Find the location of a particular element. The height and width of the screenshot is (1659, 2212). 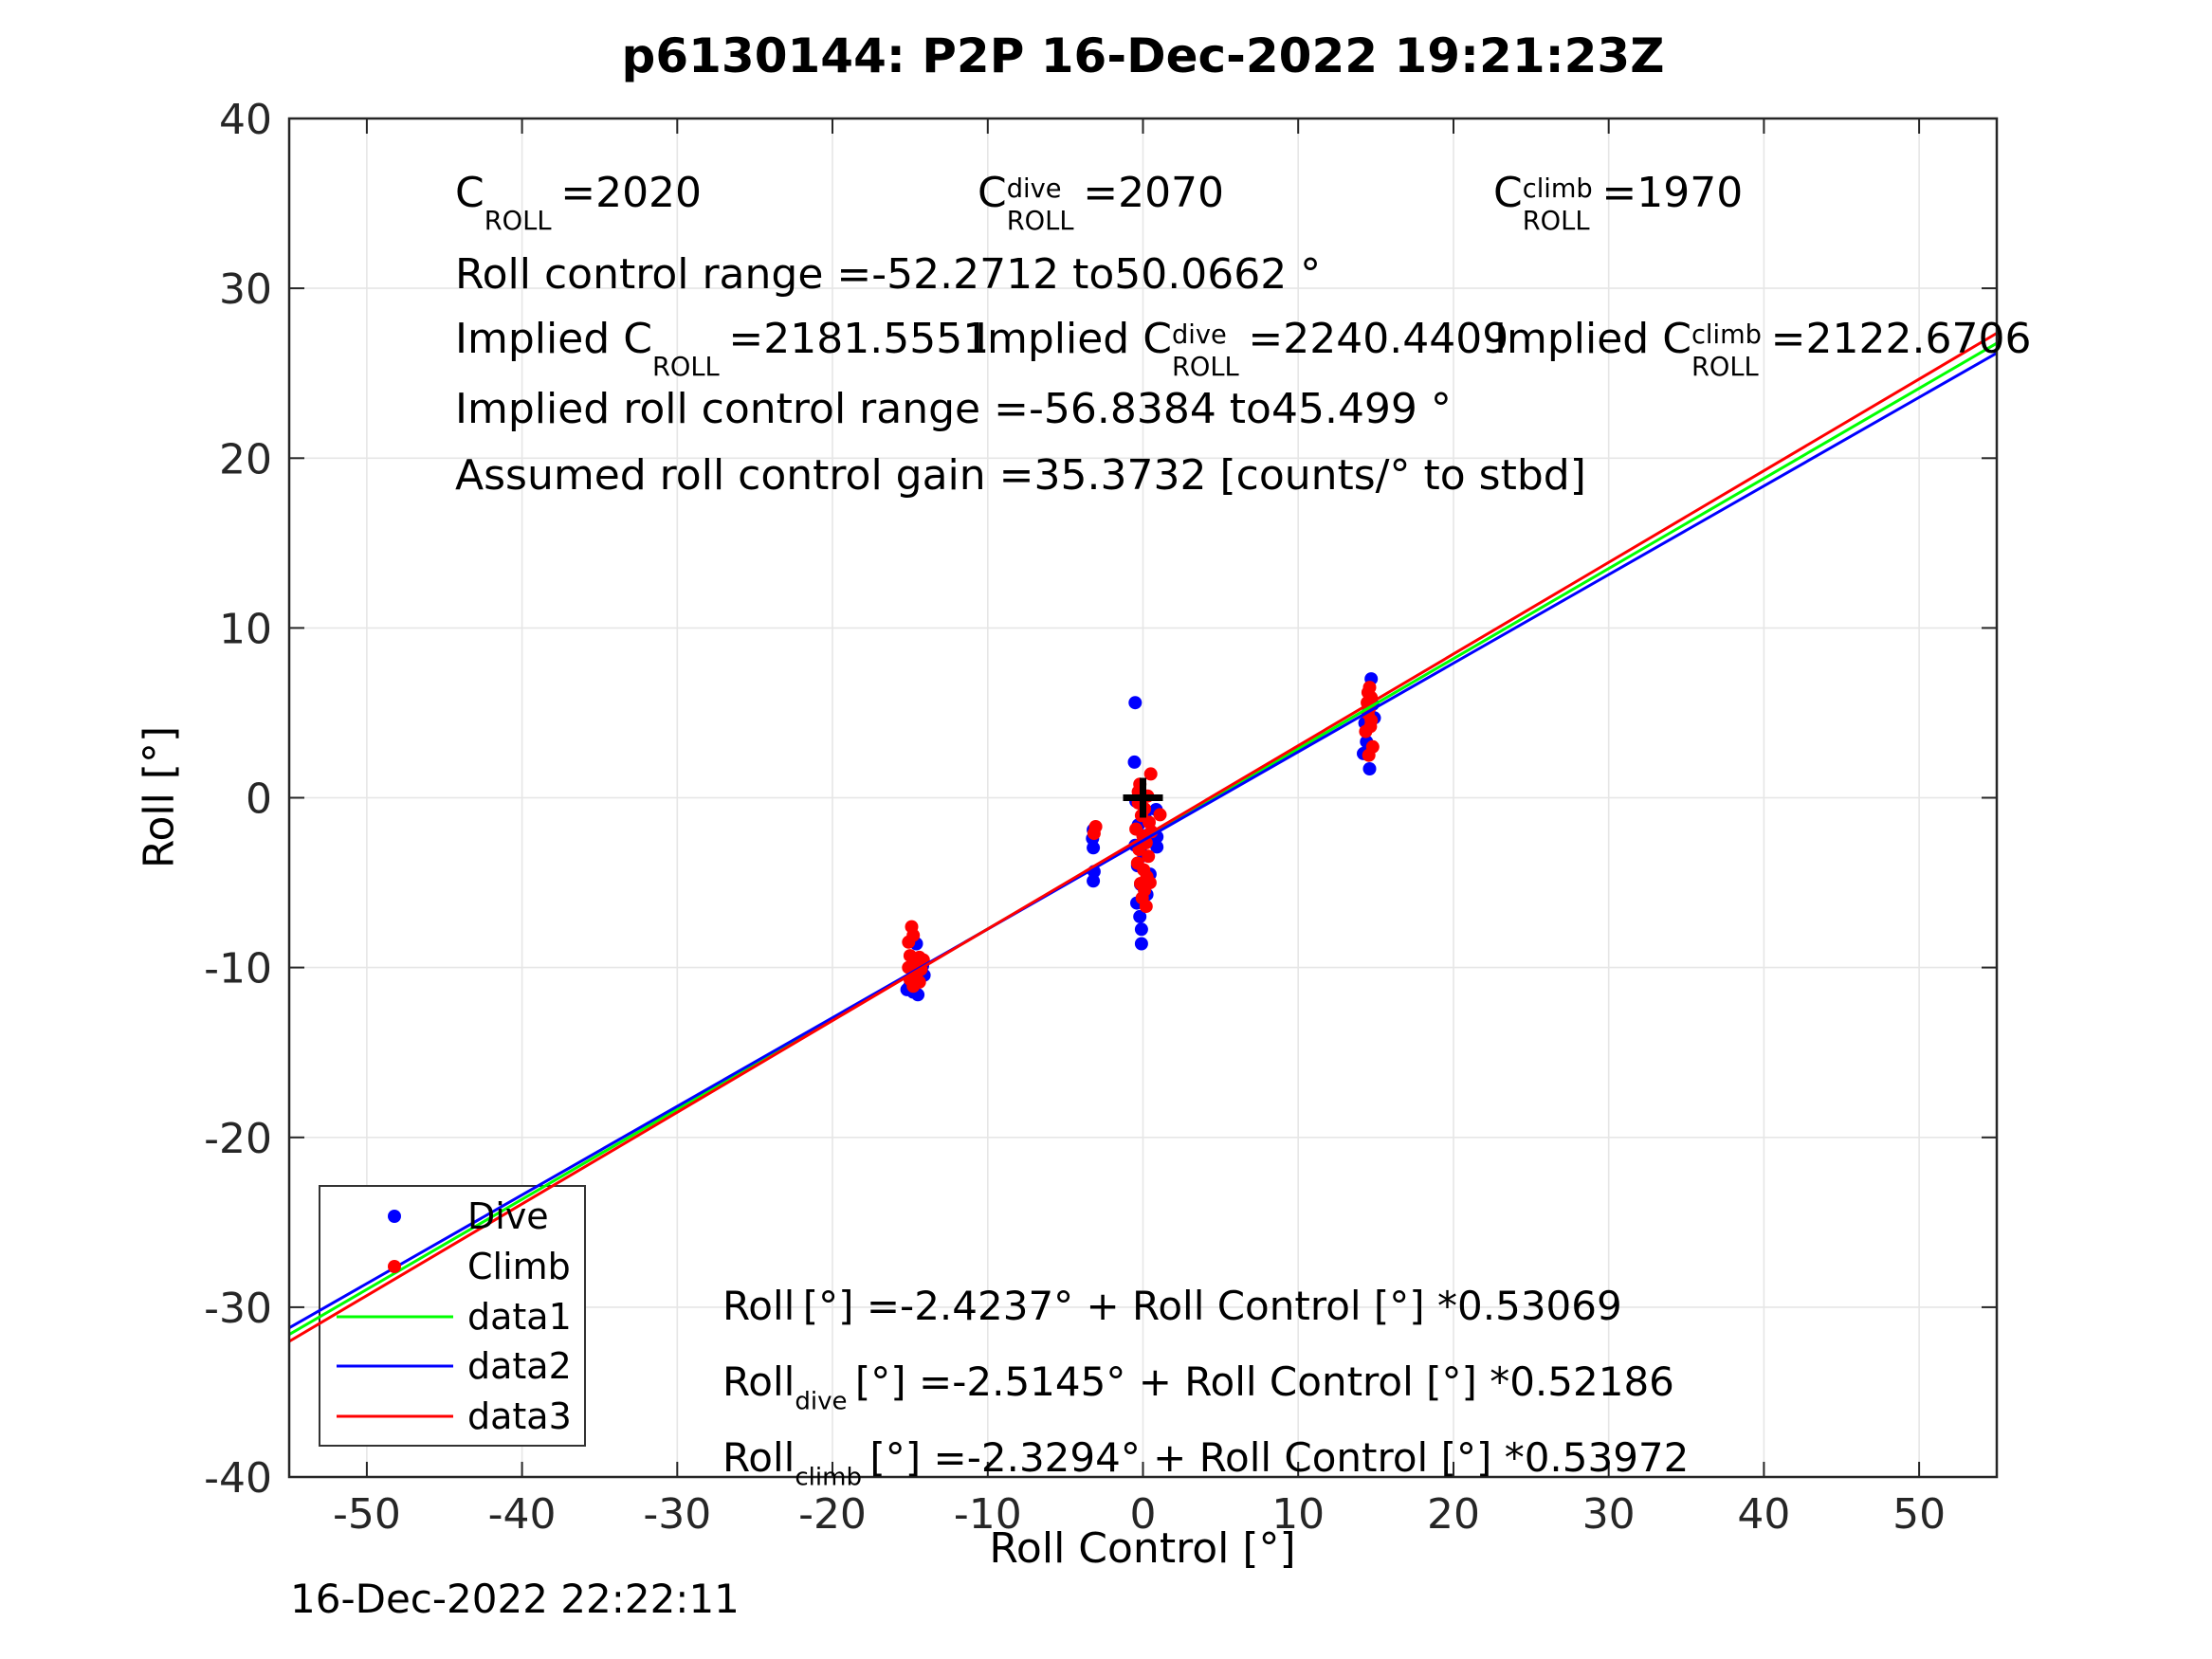

stat-c-roll: C ROLL =2020 is located at coordinates (579, 203).